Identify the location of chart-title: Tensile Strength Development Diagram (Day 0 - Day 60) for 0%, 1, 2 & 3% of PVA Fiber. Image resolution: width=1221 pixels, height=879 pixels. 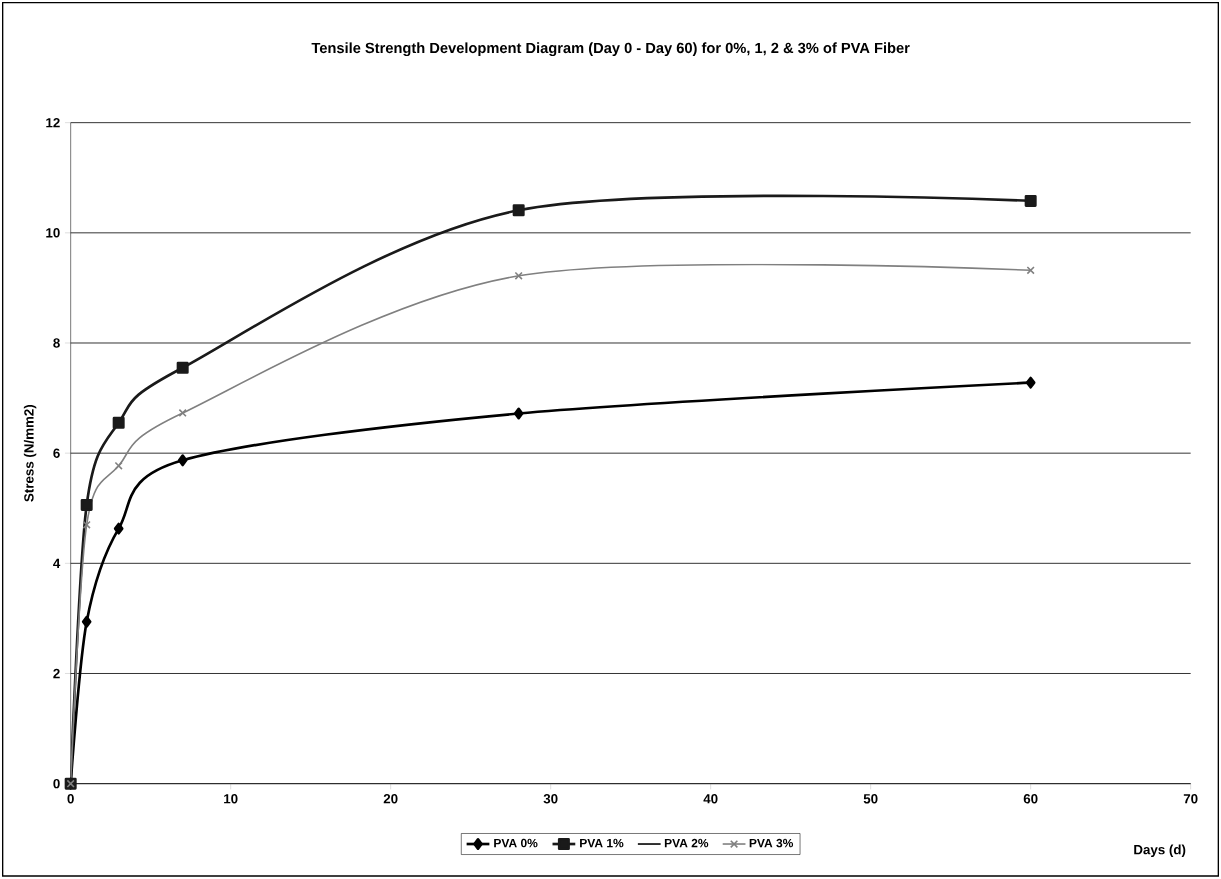
(610, 49).